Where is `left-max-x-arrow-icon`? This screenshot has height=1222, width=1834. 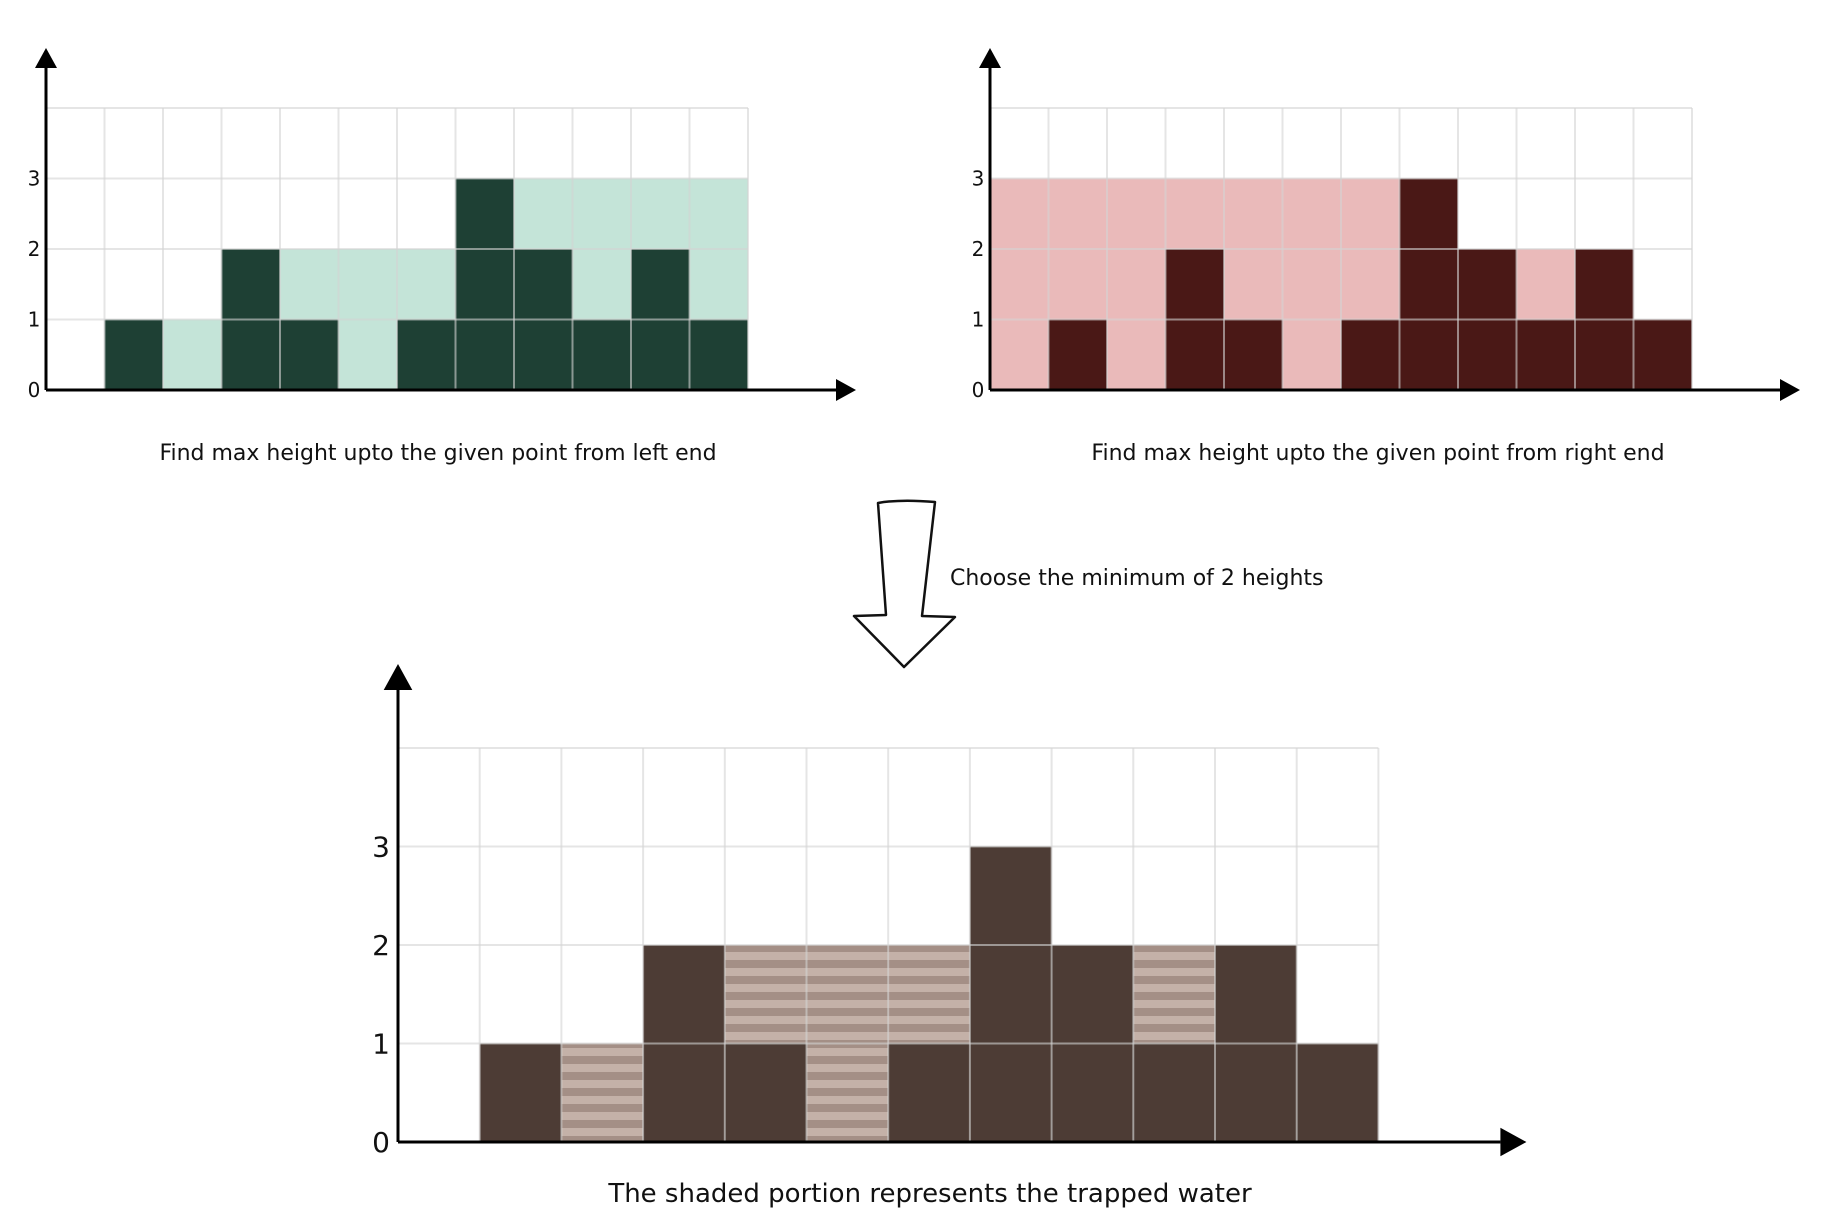 left-max-x-arrow-icon is located at coordinates (846, 390).